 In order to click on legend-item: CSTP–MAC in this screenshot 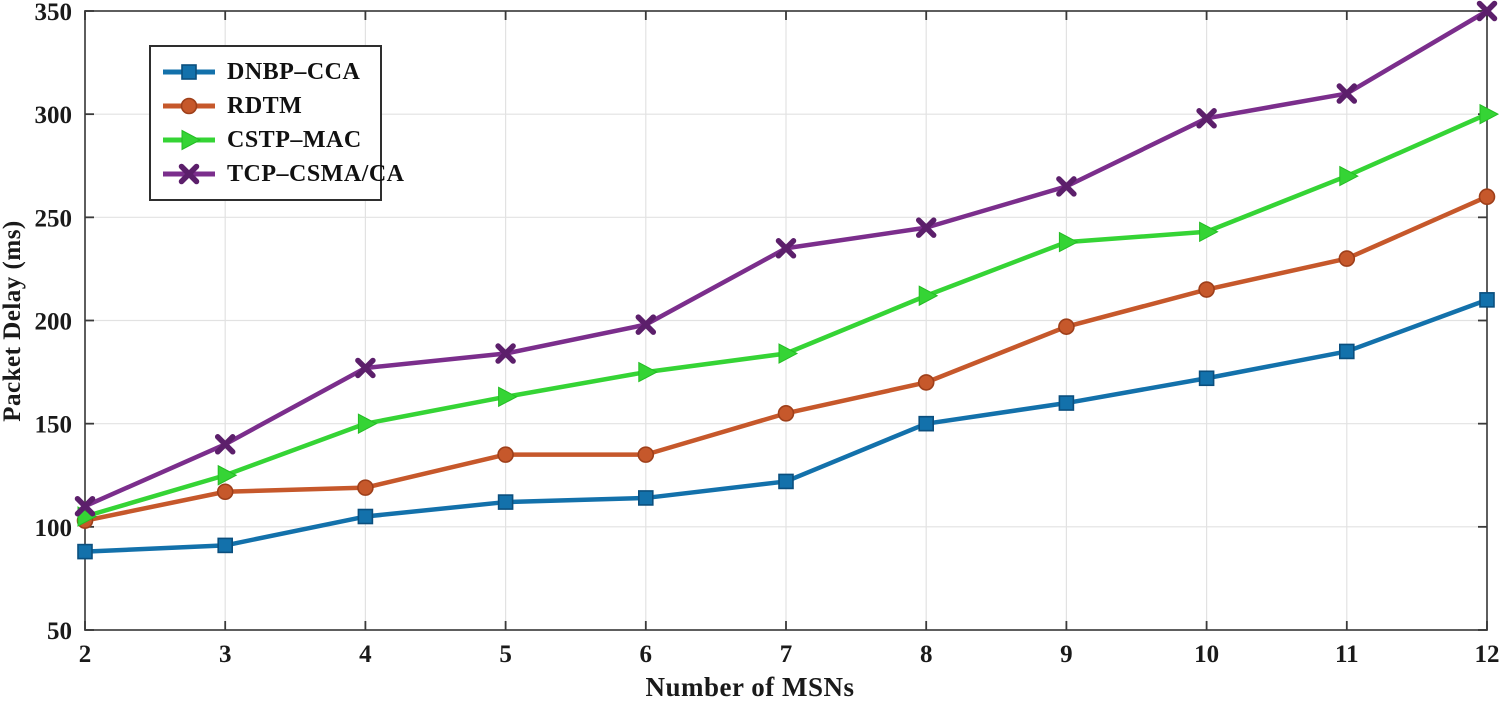, I will do `click(270, 140)`.